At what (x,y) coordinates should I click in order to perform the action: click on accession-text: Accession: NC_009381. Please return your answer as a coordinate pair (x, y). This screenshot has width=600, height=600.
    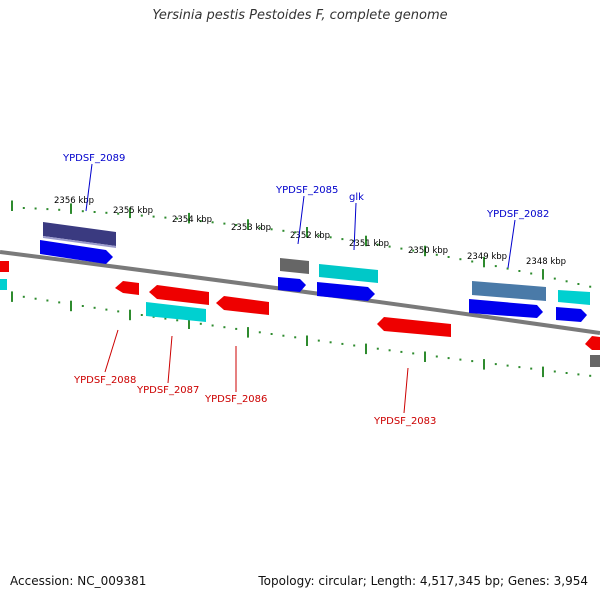
    Looking at the image, I should click on (78, 581).